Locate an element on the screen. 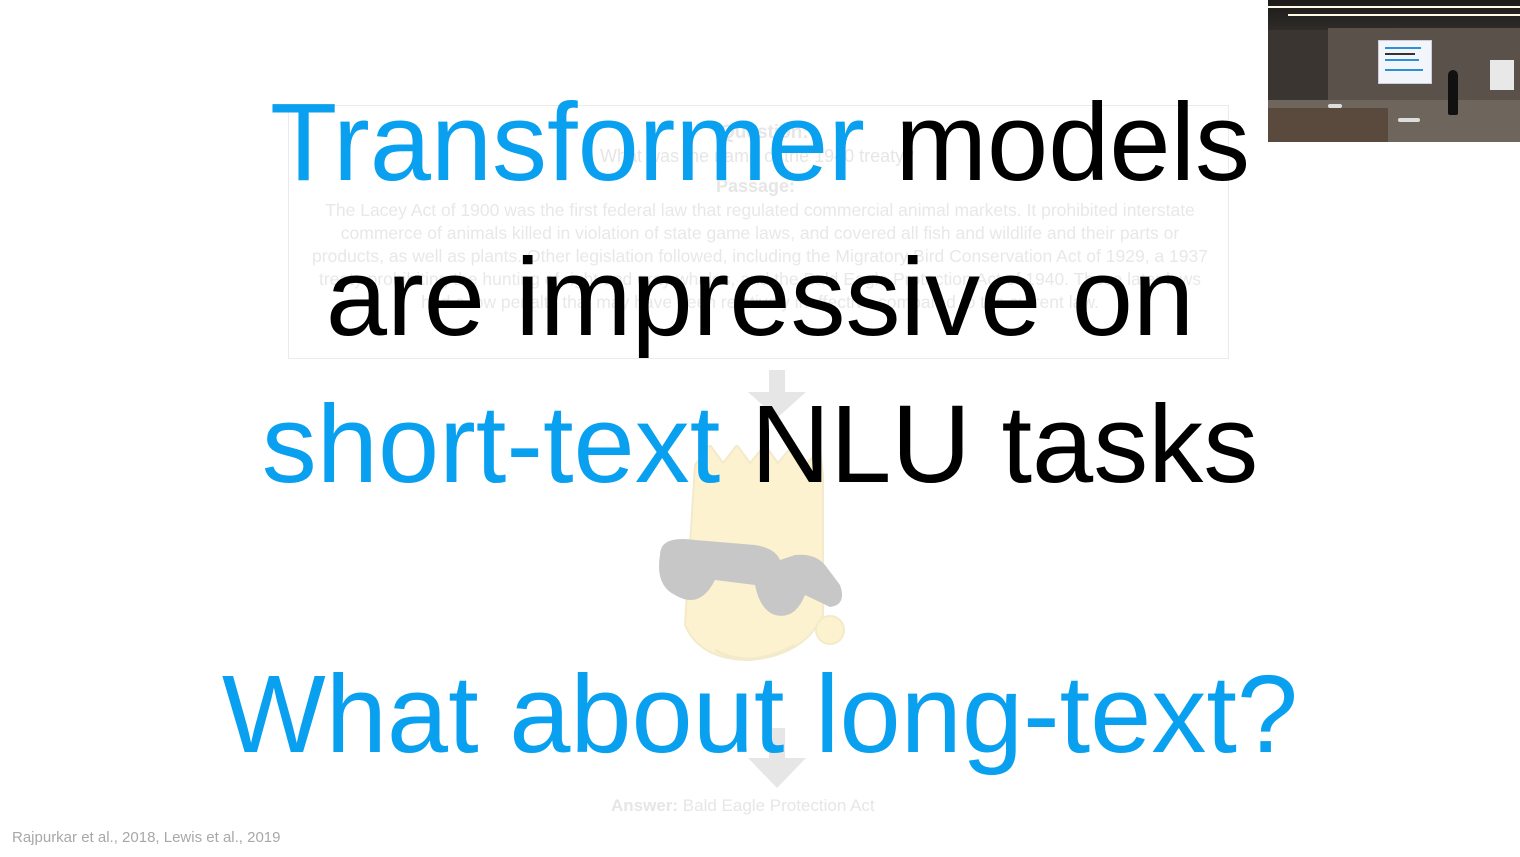 The height and width of the screenshot is (857, 1520). headline-line-2: are impressive on is located at coordinates (760, 297).